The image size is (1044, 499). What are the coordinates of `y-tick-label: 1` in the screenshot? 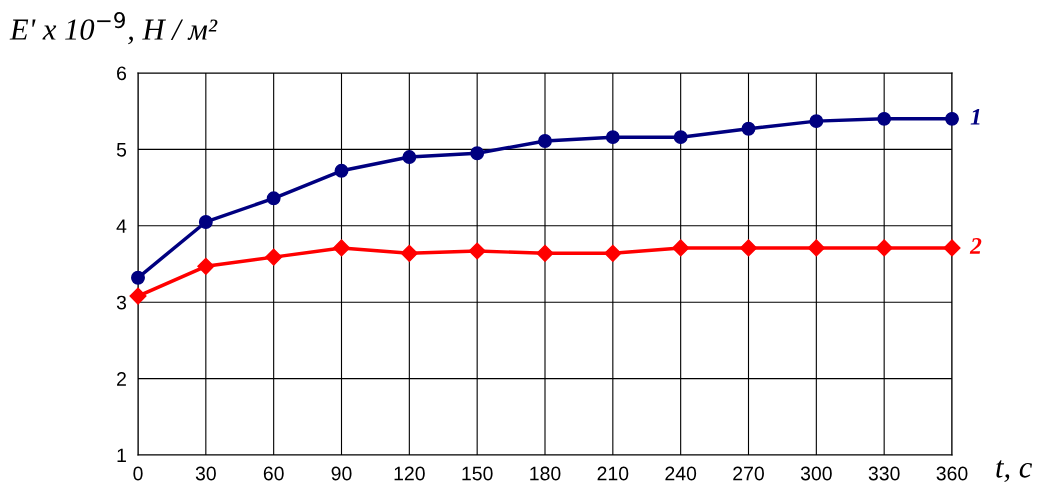 It's located at (121, 455).